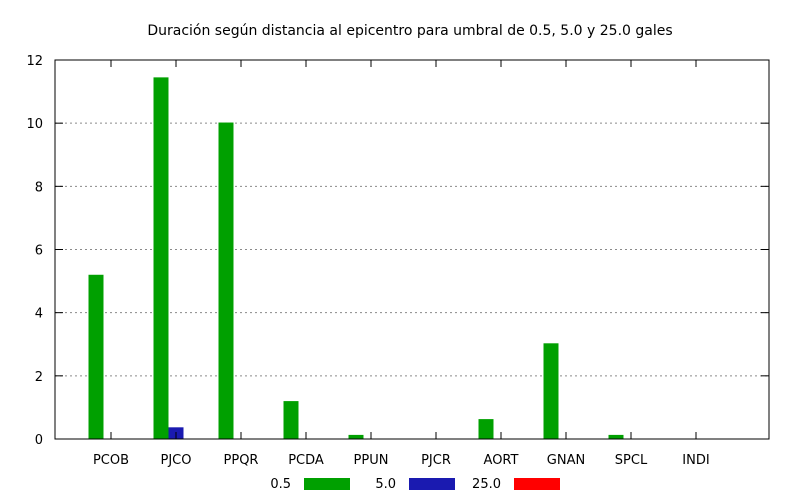 The width and height of the screenshot is (800, 500). Describe the element at coordinates (39, 377) in the screenshot. I see `y-tick-label: 2` at that location.